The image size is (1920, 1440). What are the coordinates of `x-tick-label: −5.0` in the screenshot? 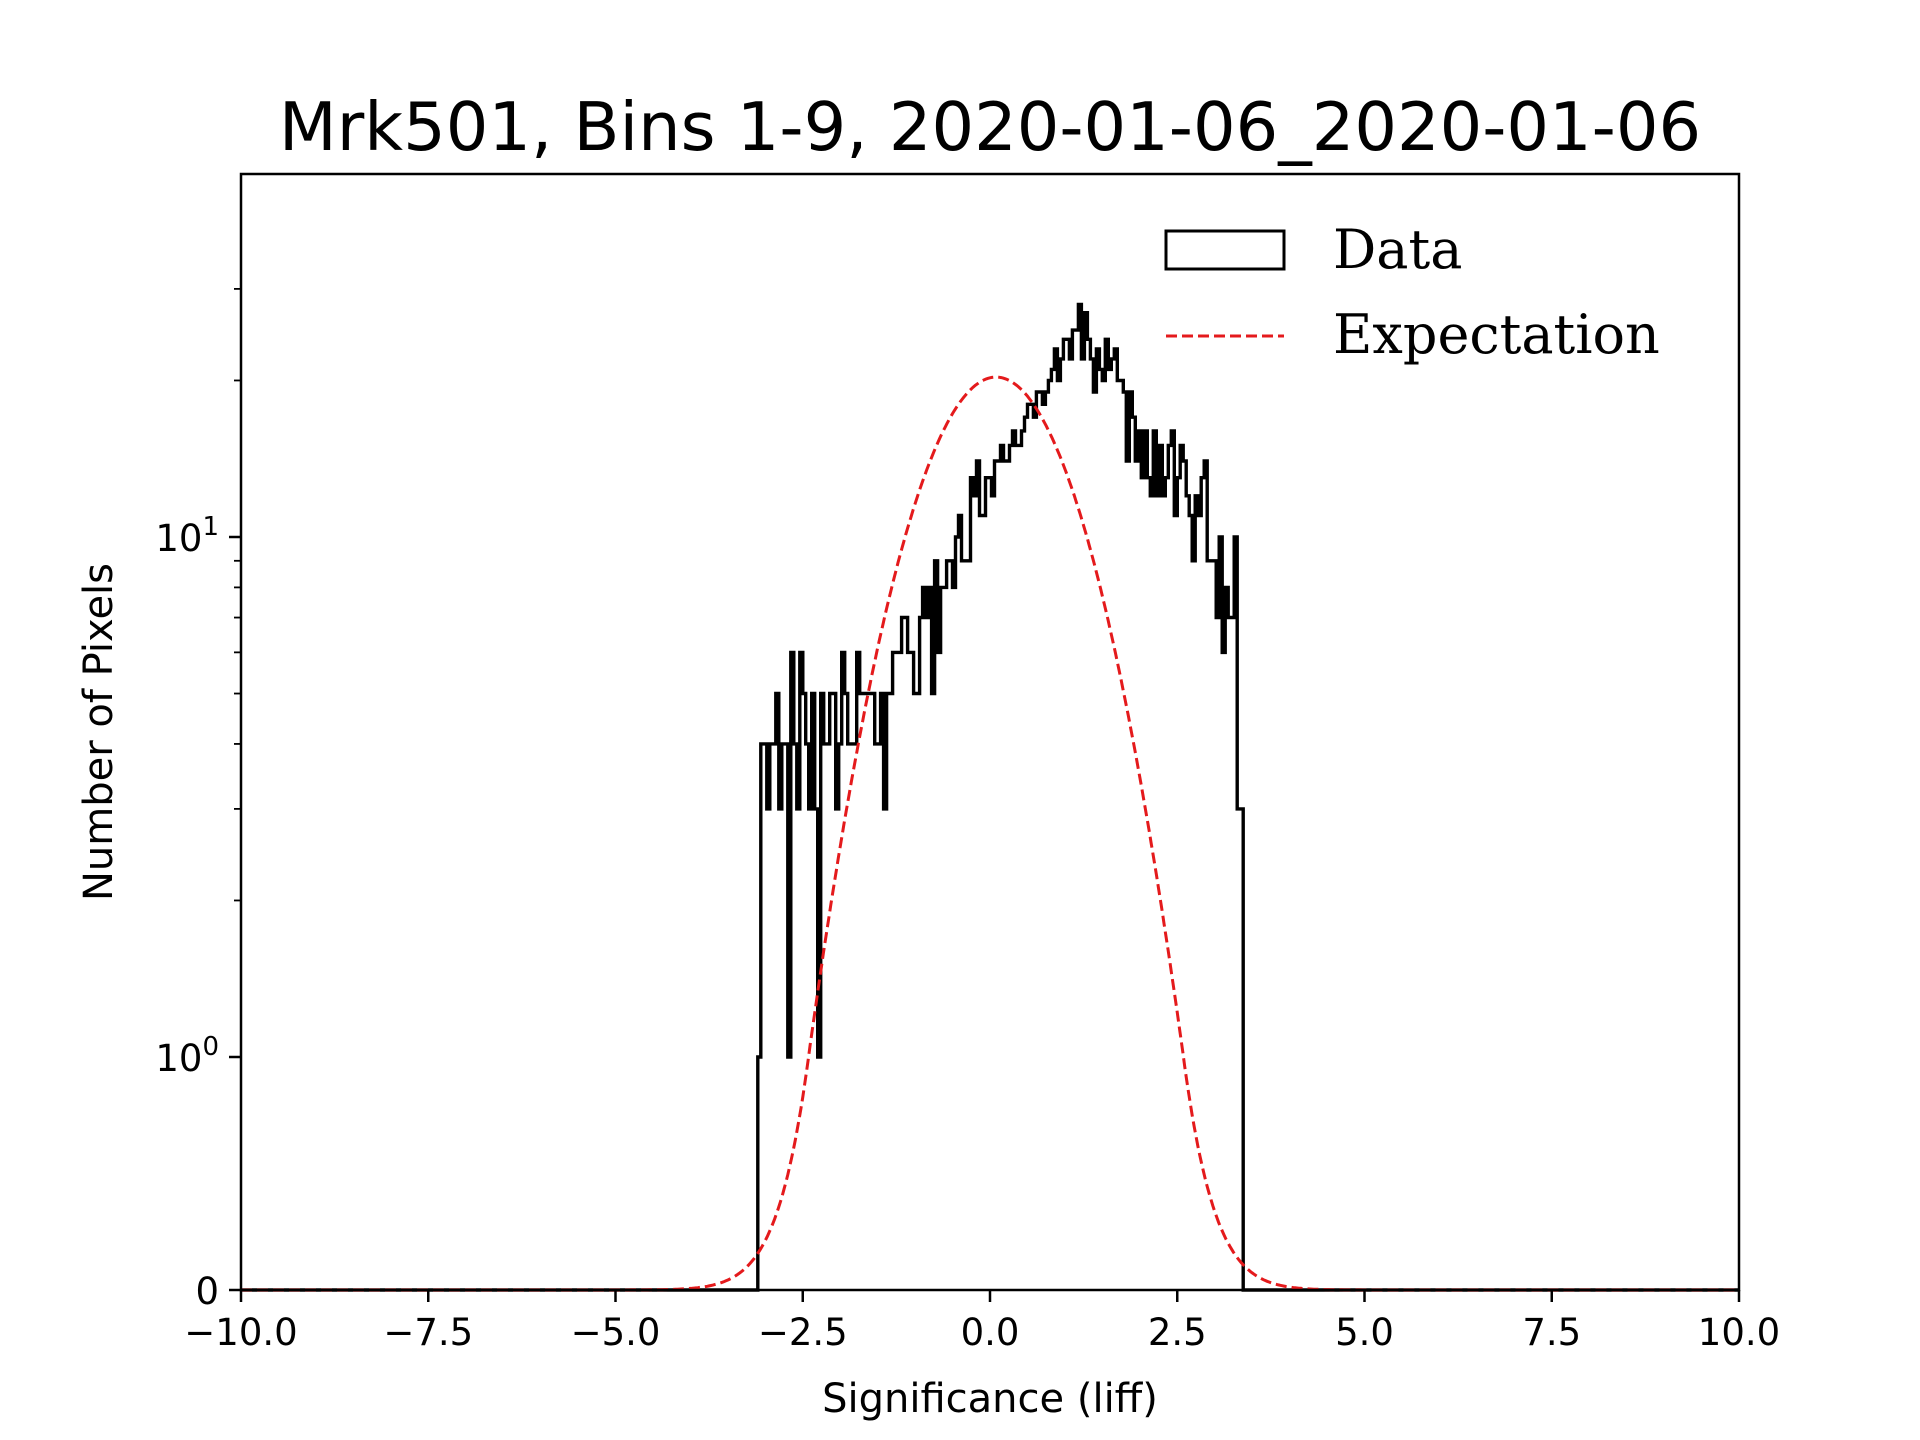 It's located at (616, 1332).